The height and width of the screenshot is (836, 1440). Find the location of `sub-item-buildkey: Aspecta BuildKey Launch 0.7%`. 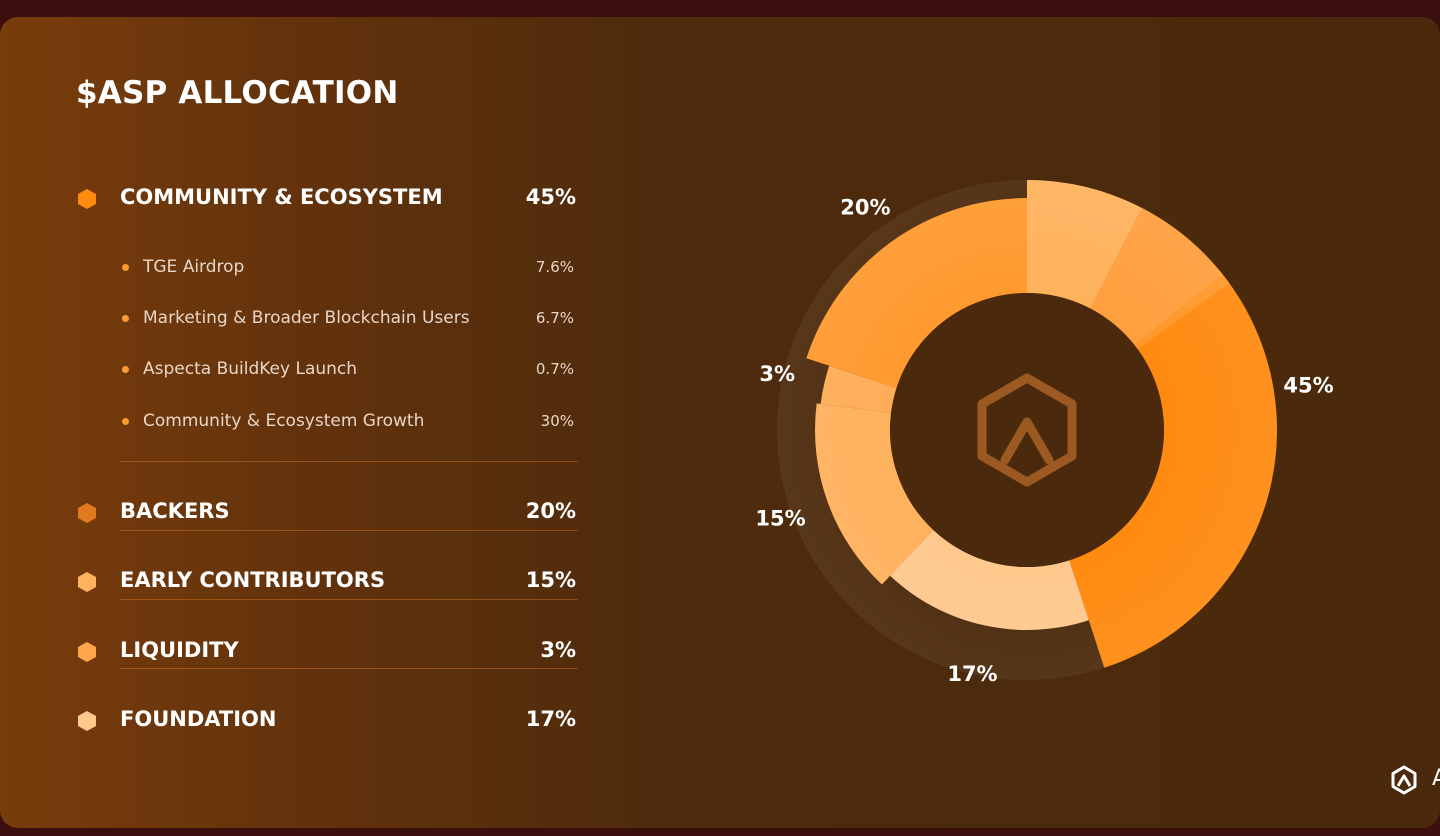

sub-item-buildkey: Aspecta BuildKey Launch 0.7% is located at coordinates (347, 370).